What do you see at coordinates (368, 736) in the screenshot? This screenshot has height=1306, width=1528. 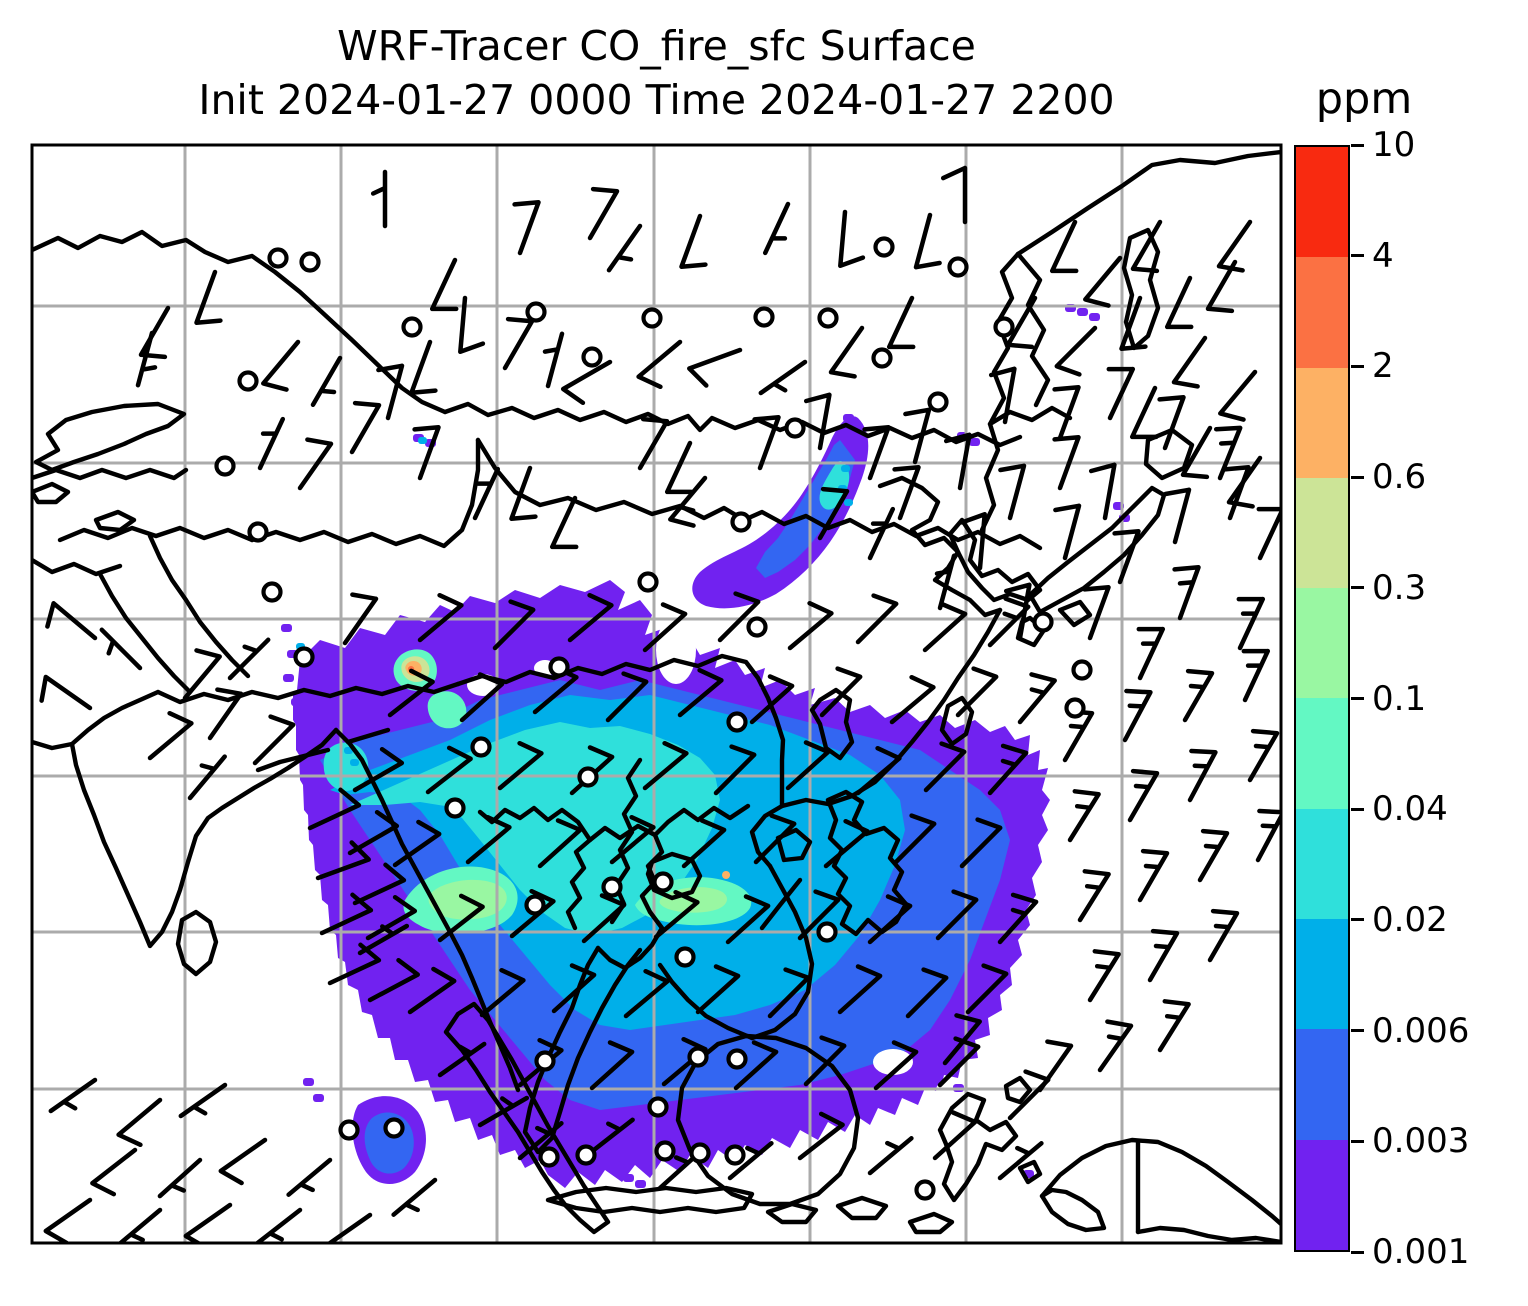 I see `bhutan-line` at bounding box center [368, 736].